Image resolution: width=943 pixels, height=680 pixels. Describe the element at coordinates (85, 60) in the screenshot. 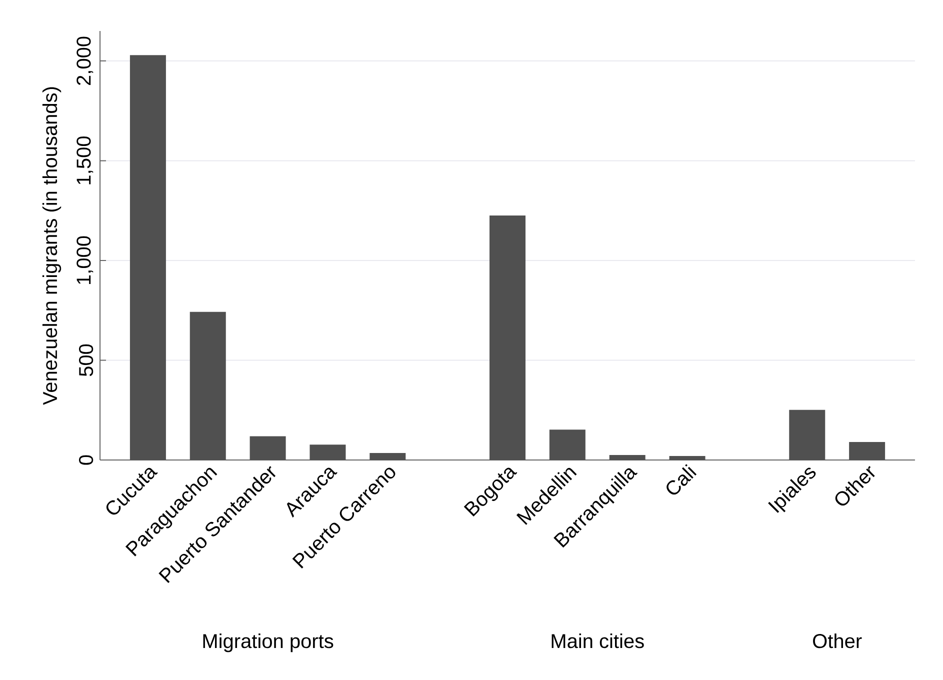

I see `y-tick-label: 2,000` at that location.